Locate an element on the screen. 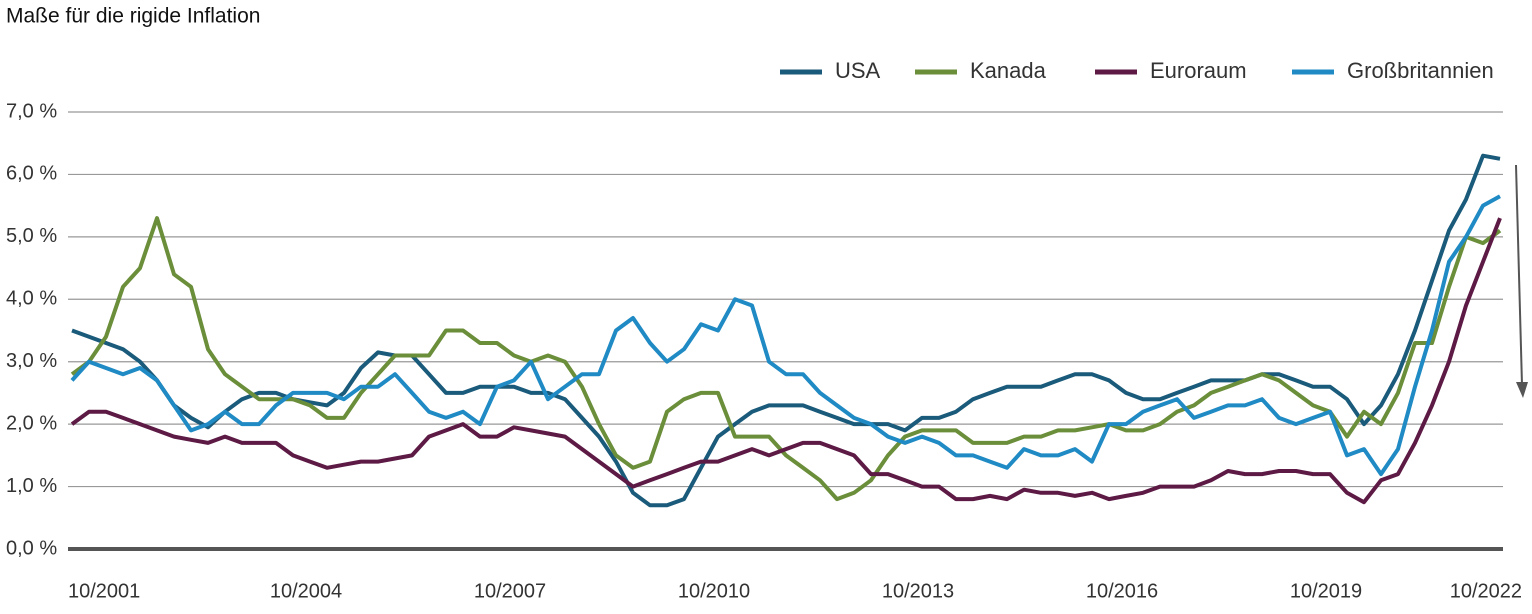  trend-arrow is located at coordinates (1521, 281).